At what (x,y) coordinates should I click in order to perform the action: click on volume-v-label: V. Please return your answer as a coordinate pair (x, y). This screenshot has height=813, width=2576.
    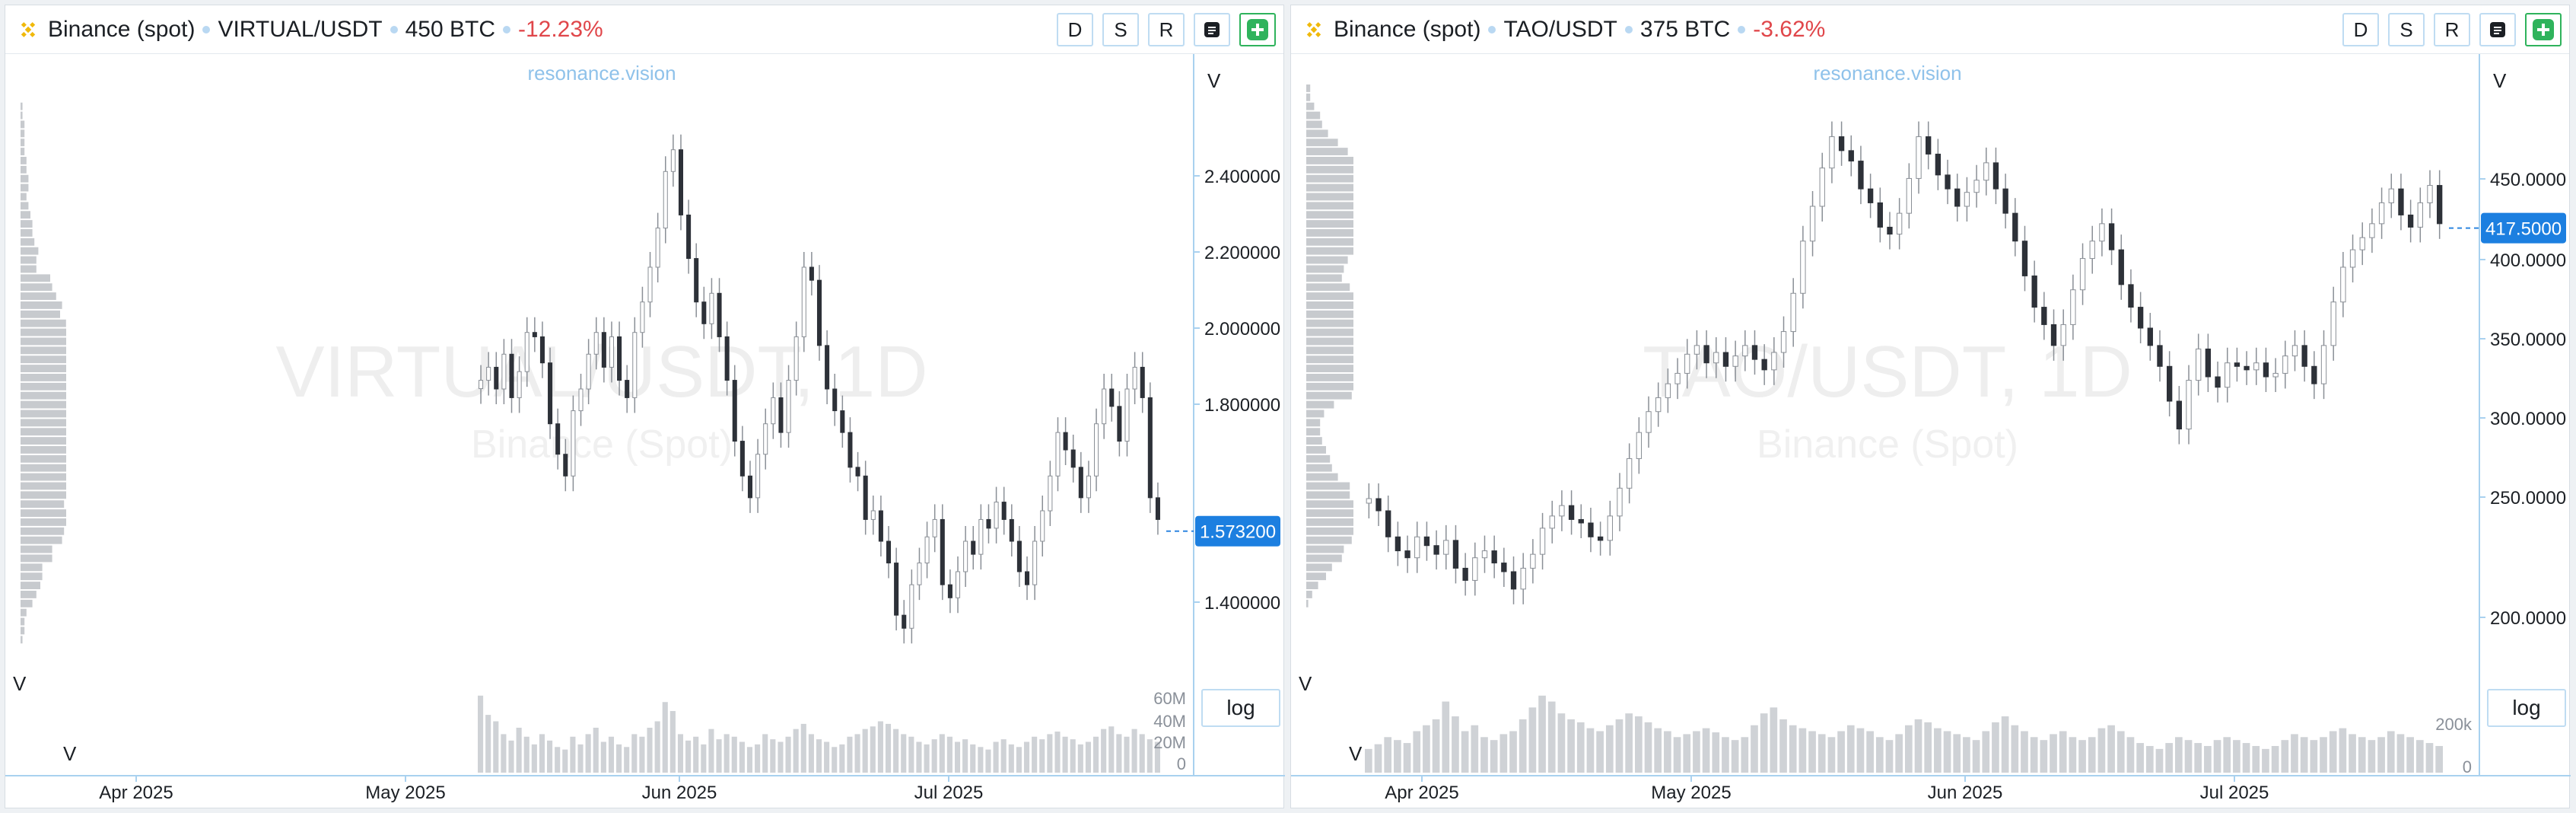
    Looking at the image, I should click on (70, 753).